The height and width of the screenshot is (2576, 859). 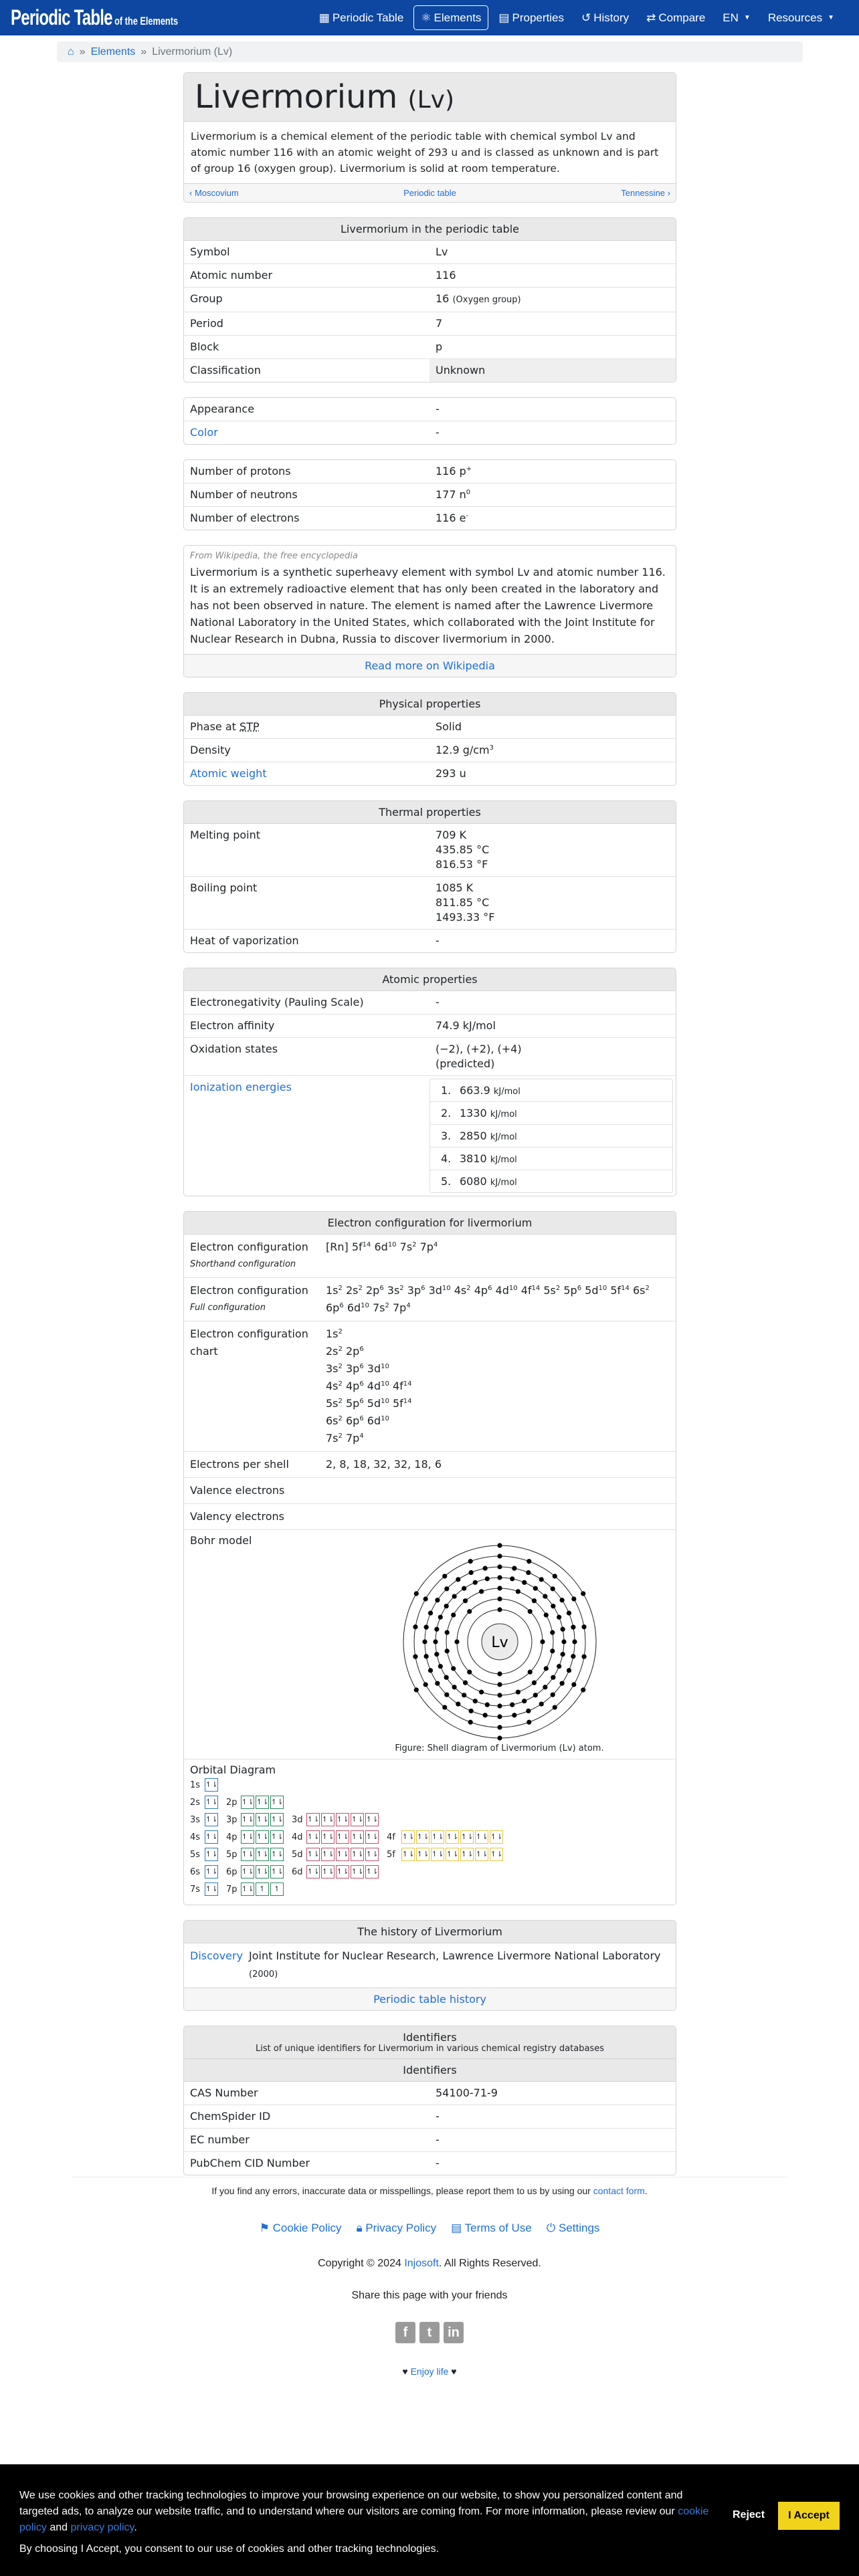 What do you see at coordinates (405, 2332) in the screenshot?
I see `facebook-icon: f` at bounding box center [405, 2332].